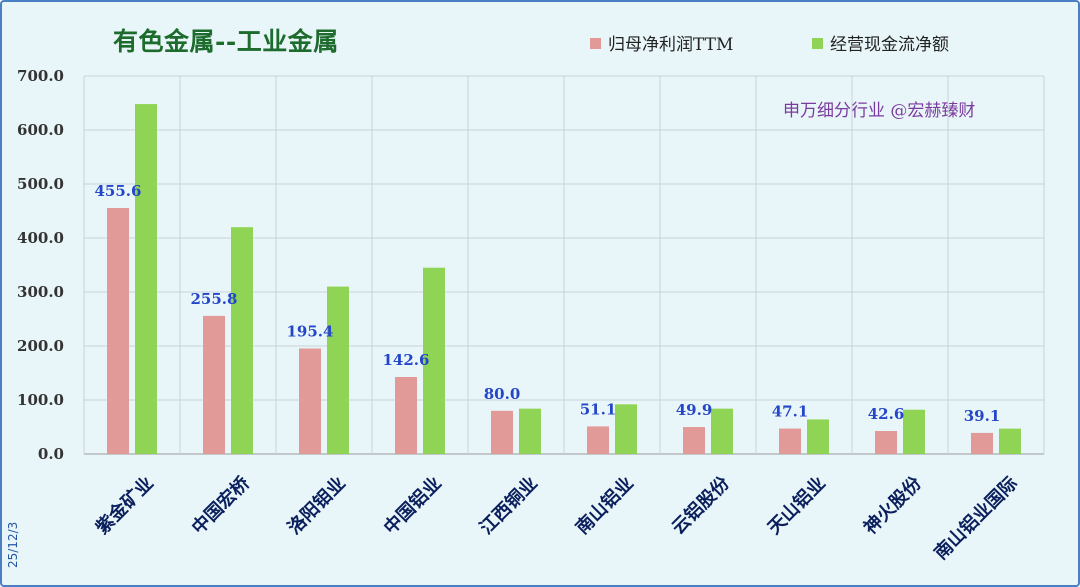 The image size is (1080, 587). What do you see at coordinates (502, 394) in the screenshot?
I see `data-label-profit: 80.0` at bounding box center [502, 394].